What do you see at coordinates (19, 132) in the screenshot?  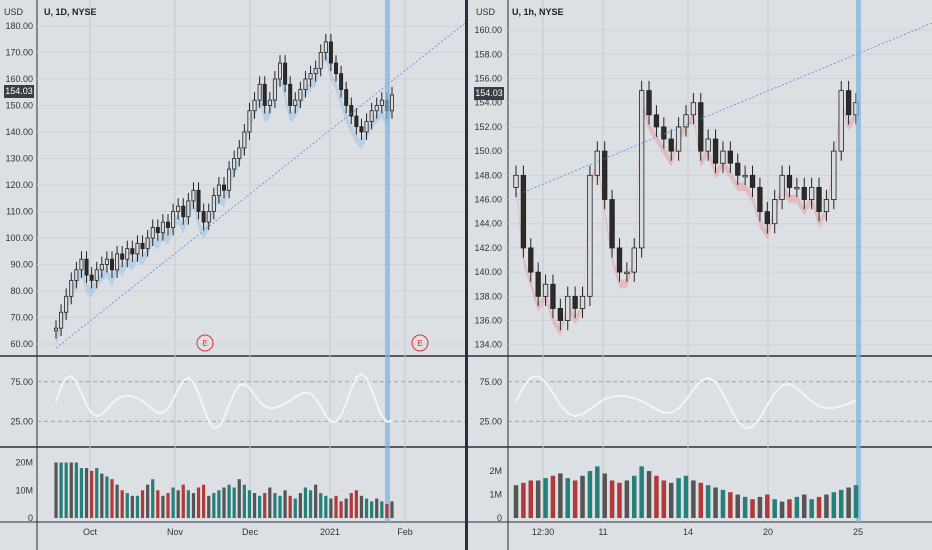 I see `price-tick-label: 140.00` at bounding box center [19, 132].